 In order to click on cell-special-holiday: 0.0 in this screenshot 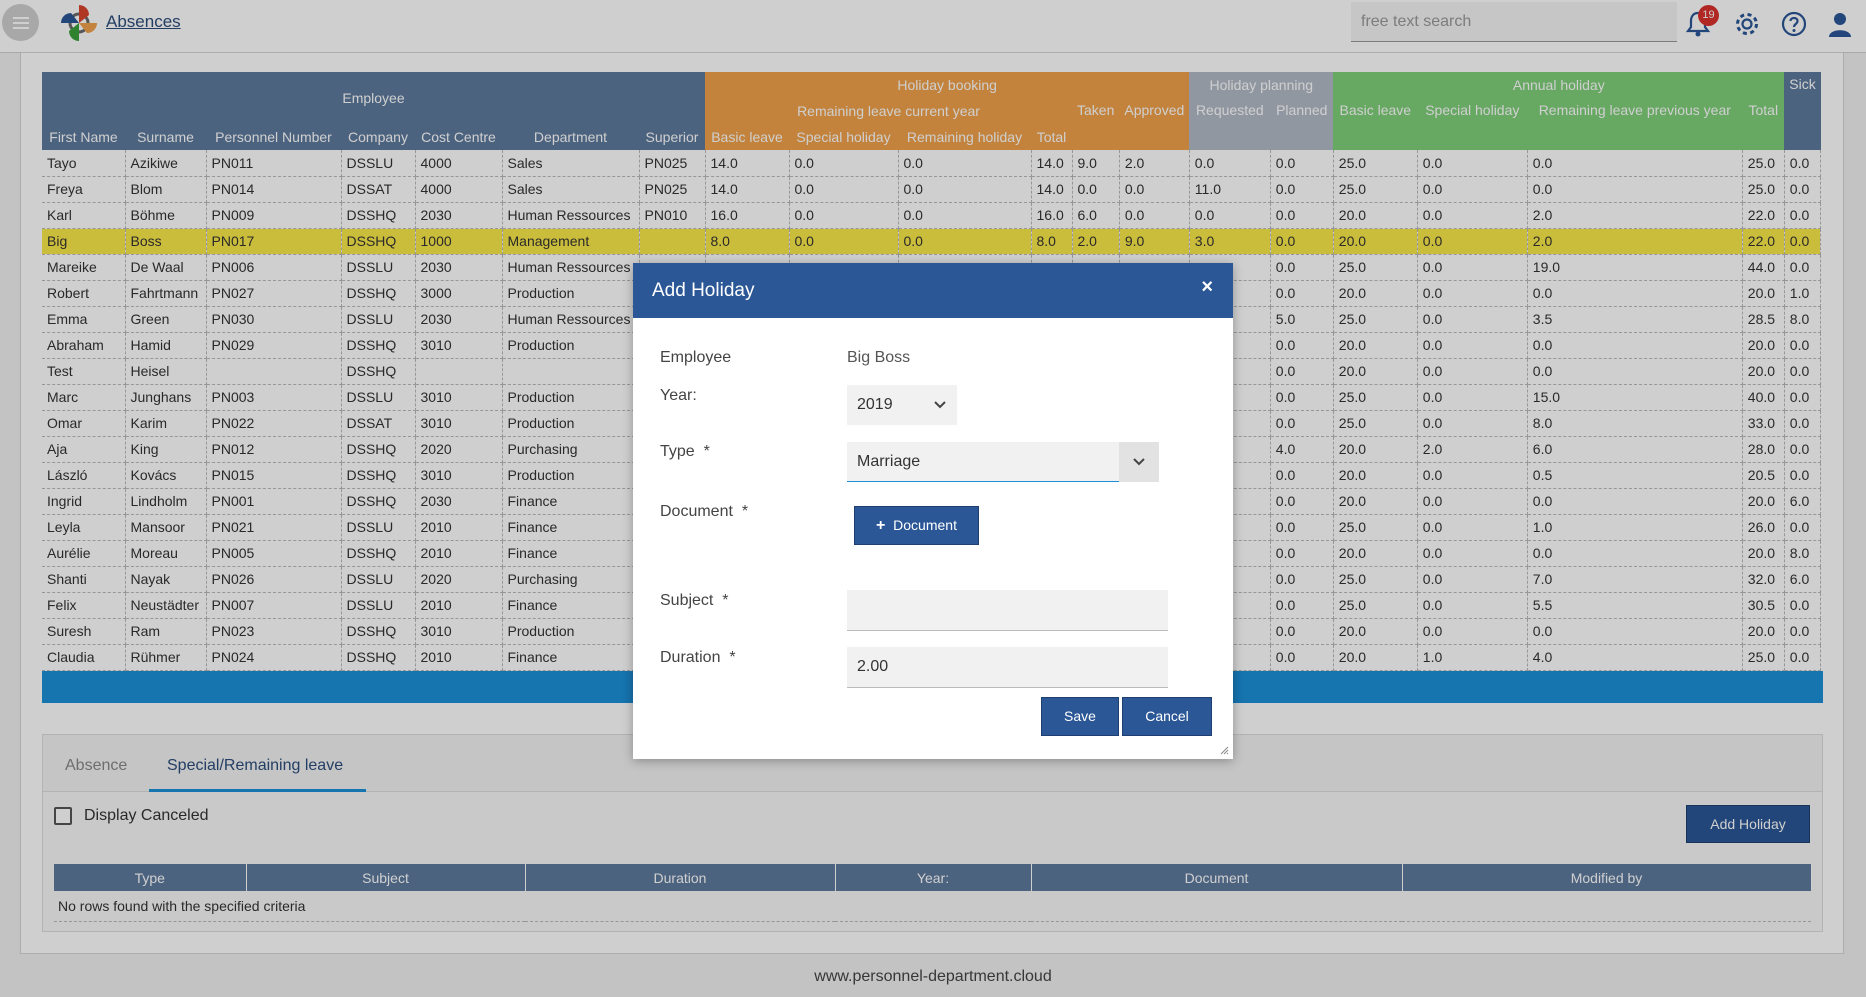, I will do `click(844, 163)`.